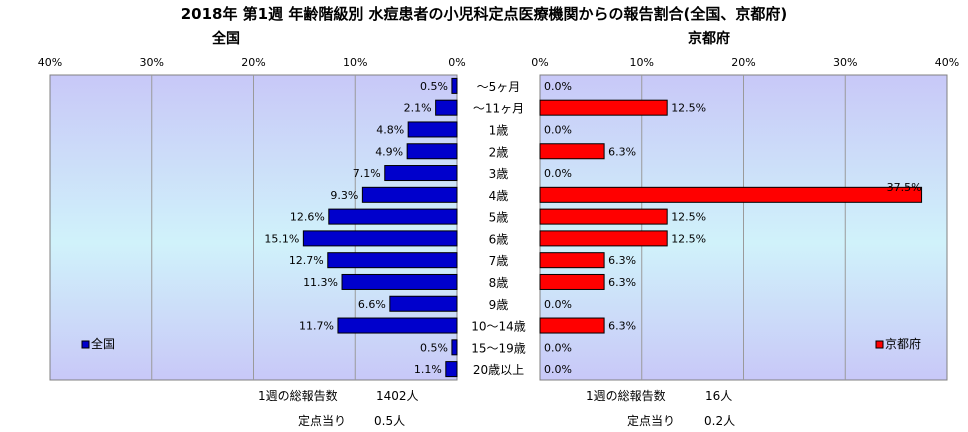  Describe the element at coordinates (281, 238) in the screenshot. I see `left-data-label: 15.1%` at that location.